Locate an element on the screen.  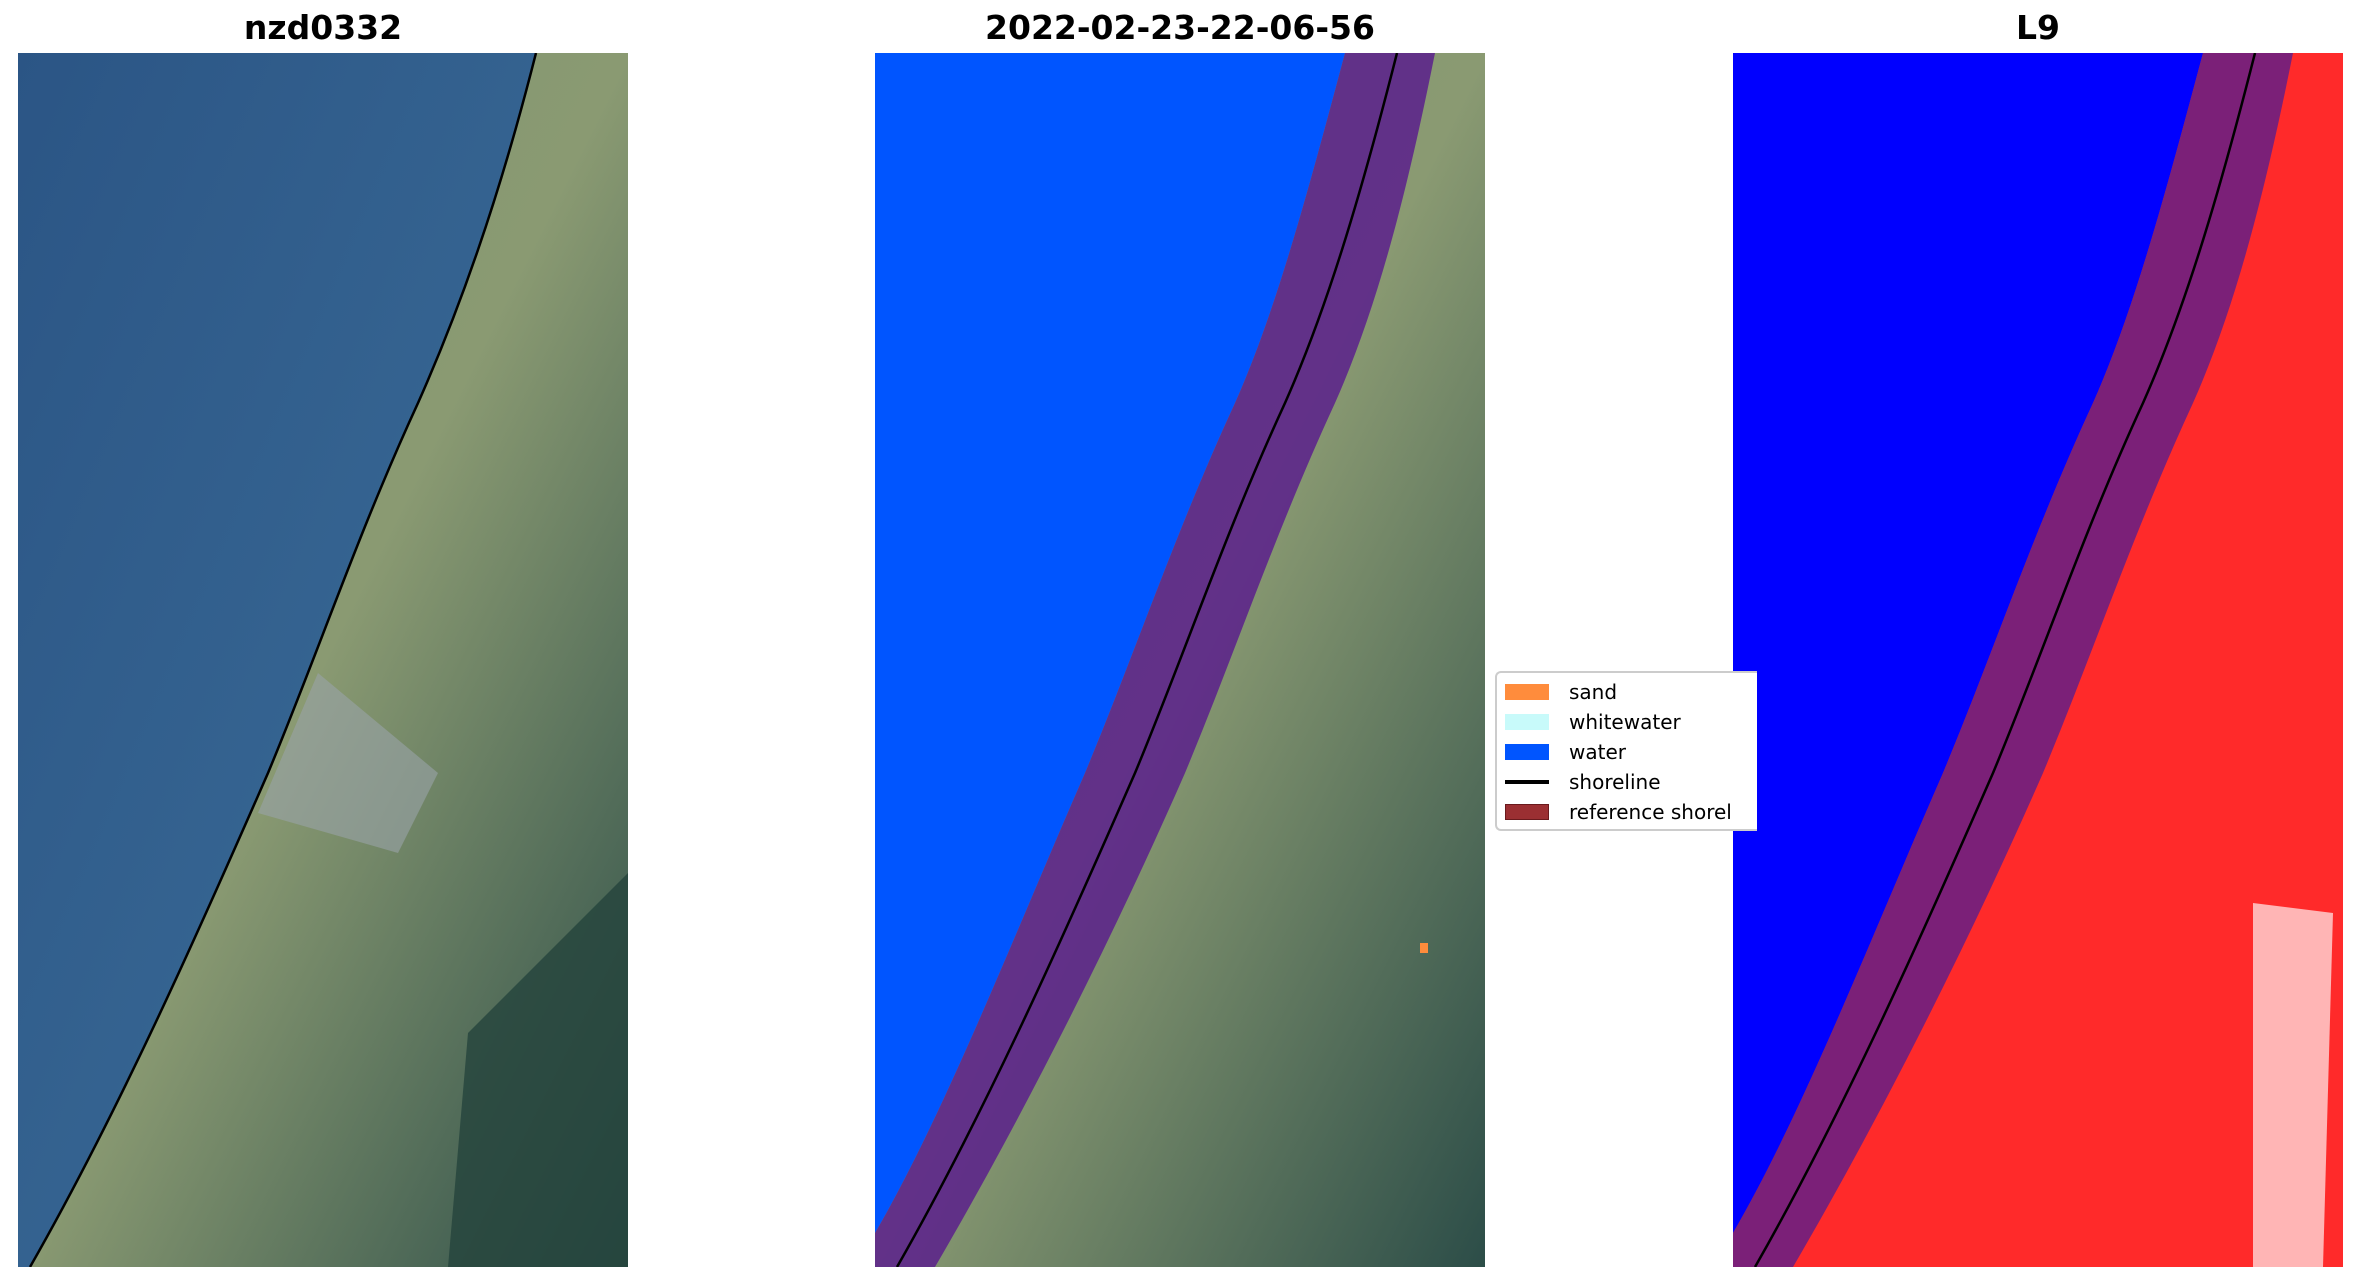
legend-item-sand: sand is located at coordinates (1561, 692).